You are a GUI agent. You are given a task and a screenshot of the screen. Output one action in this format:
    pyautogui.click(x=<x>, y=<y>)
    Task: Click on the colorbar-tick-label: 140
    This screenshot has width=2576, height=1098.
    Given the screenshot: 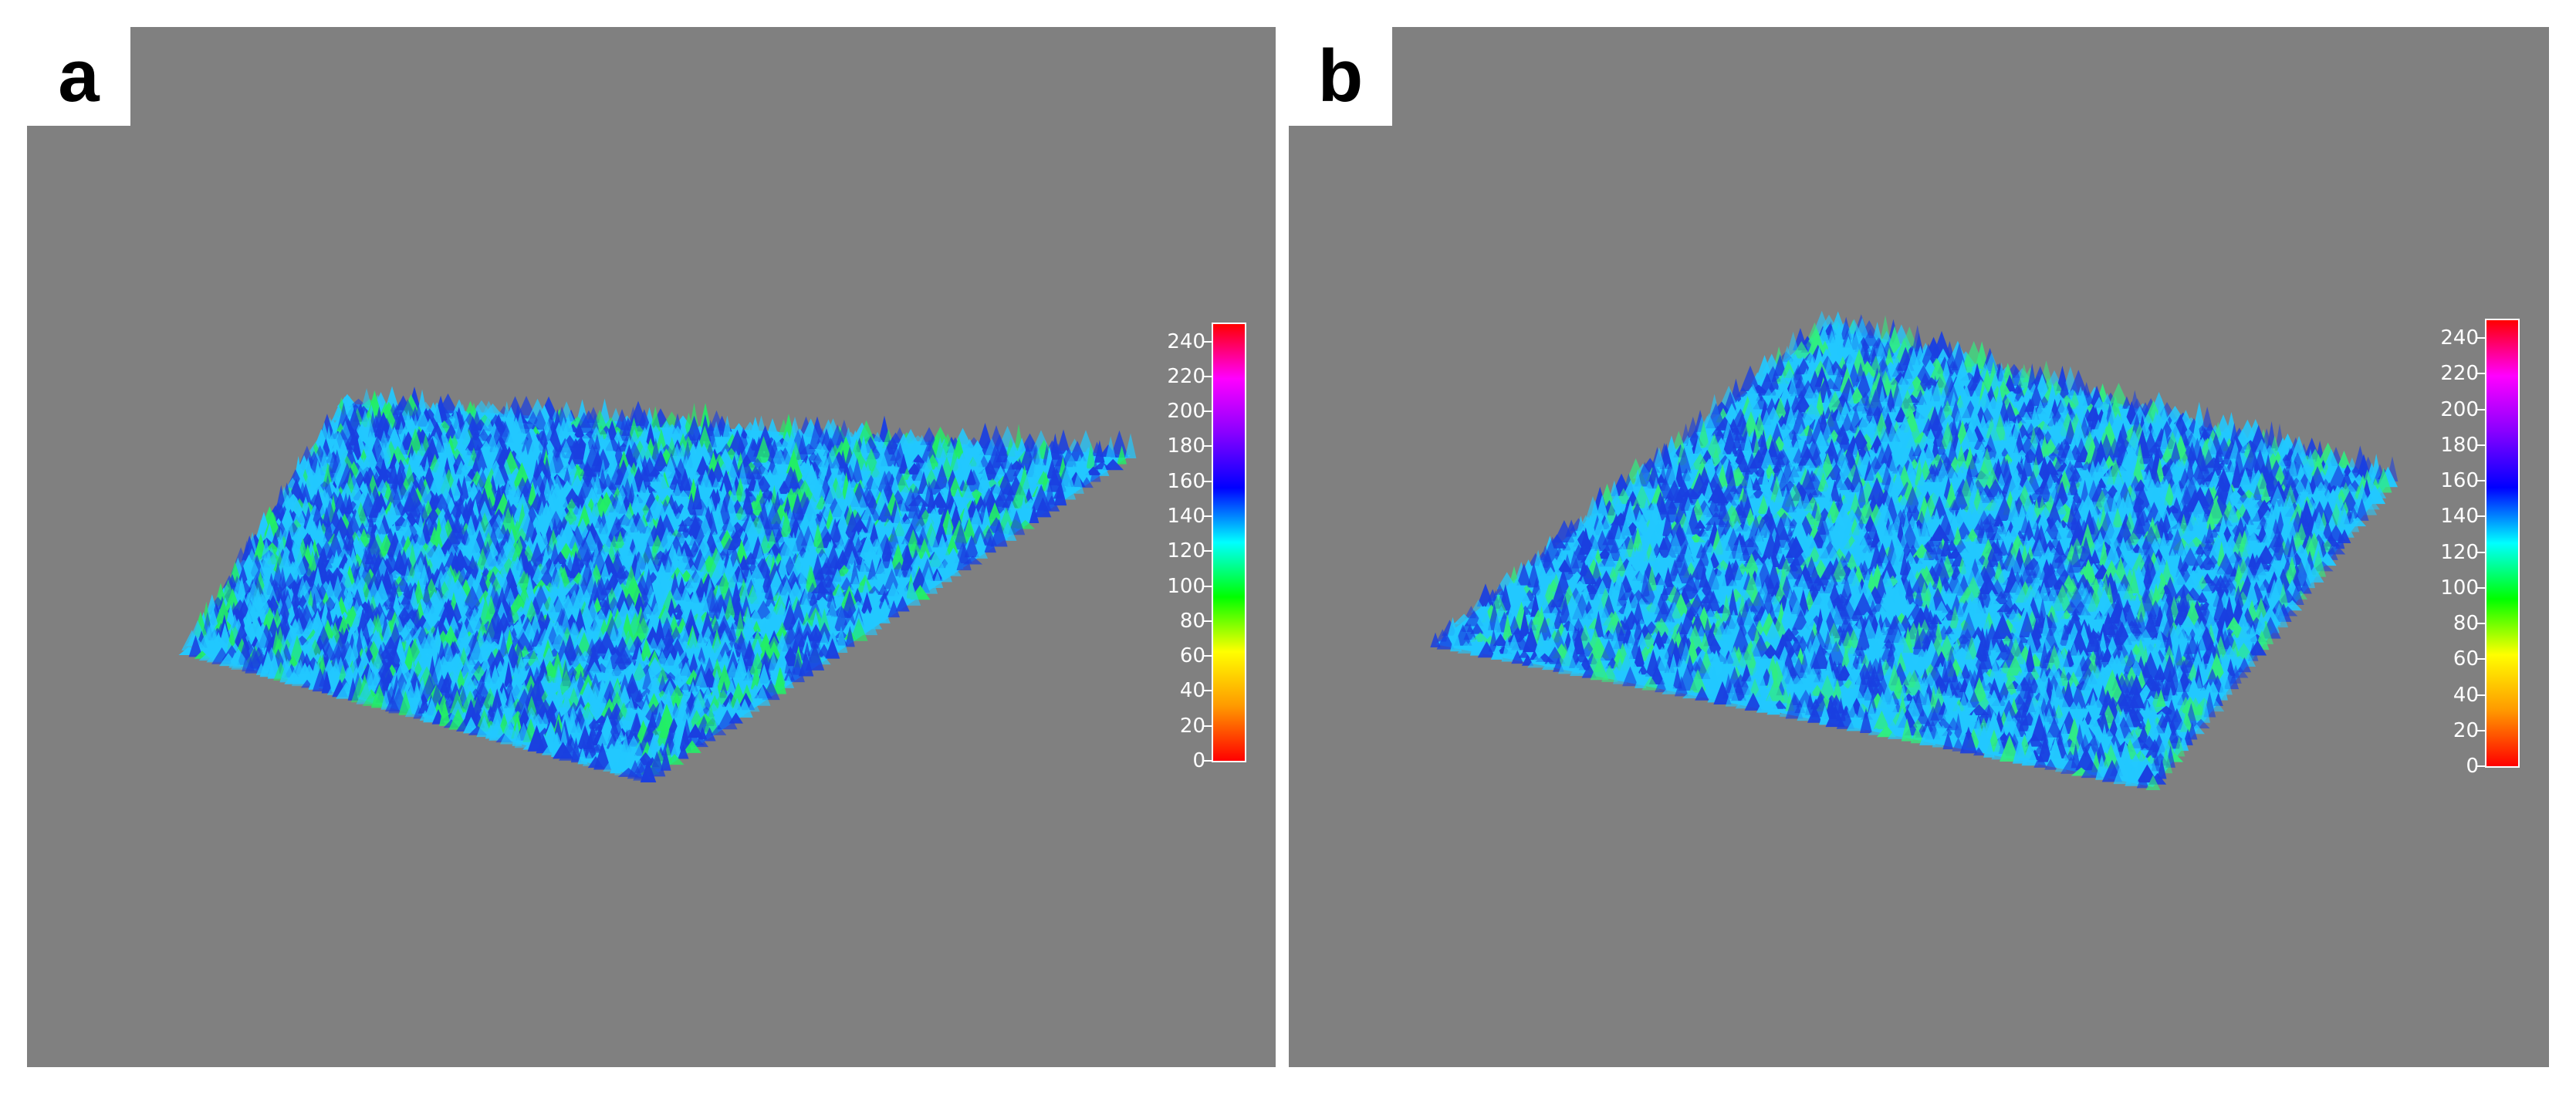 What is the action you would take?
    pyautogui.click(x=1186, y=517)
    